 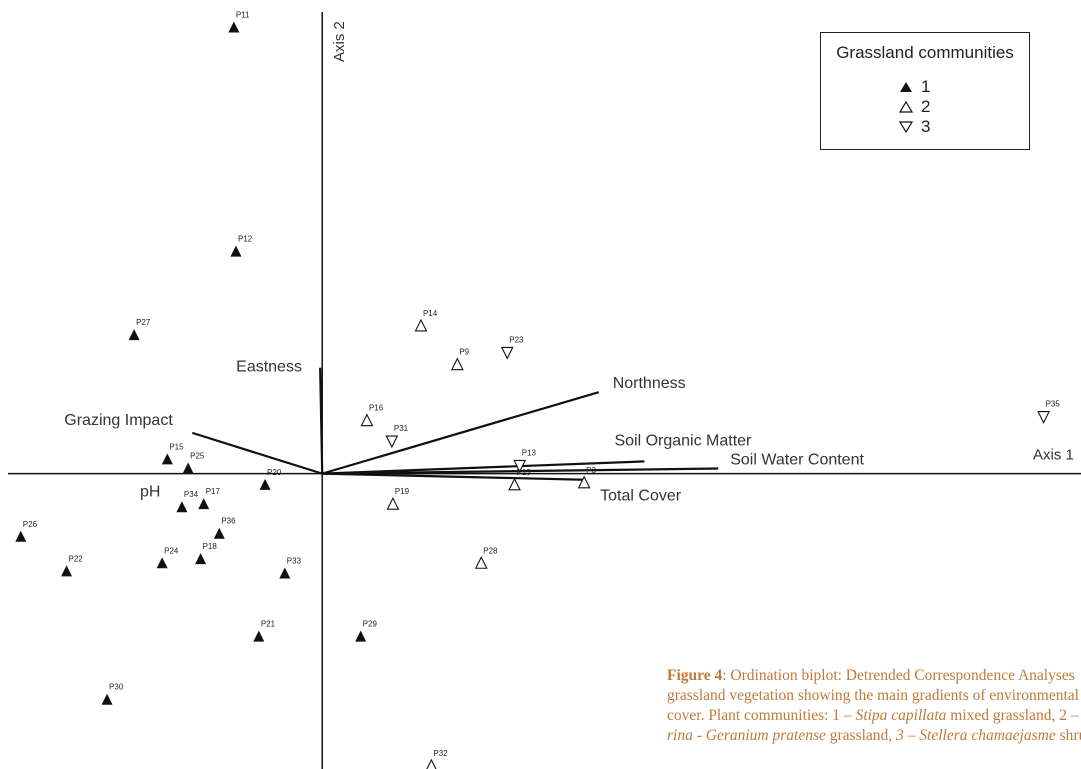 What do you see at coordinates (746, 735) in the screenshot?
I see `caption-species: rina - Geranium pratense` at bounding box center [746, 735].